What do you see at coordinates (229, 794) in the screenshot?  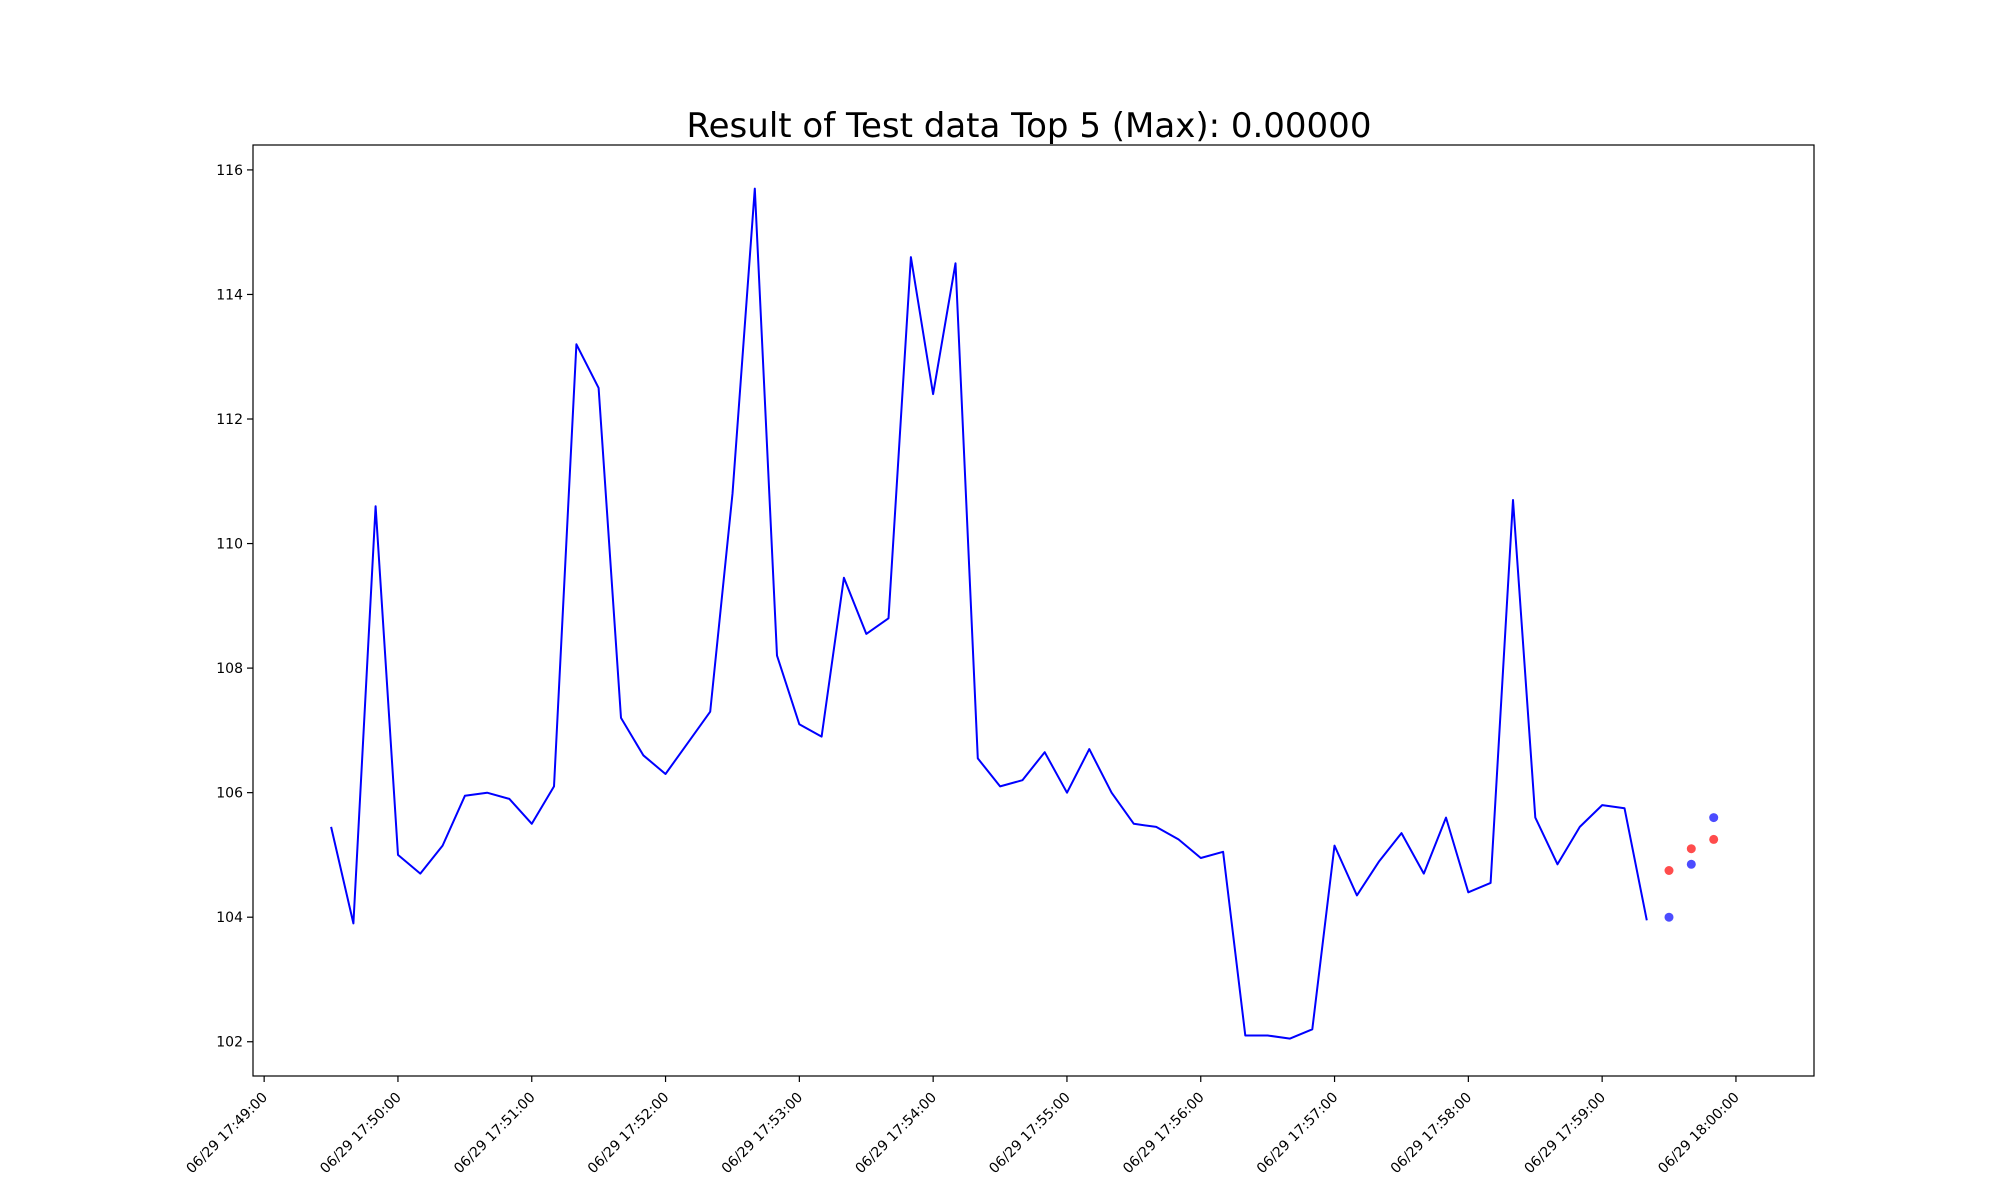 I see `y-tick-label: 106` at bounding box center [229, 794].